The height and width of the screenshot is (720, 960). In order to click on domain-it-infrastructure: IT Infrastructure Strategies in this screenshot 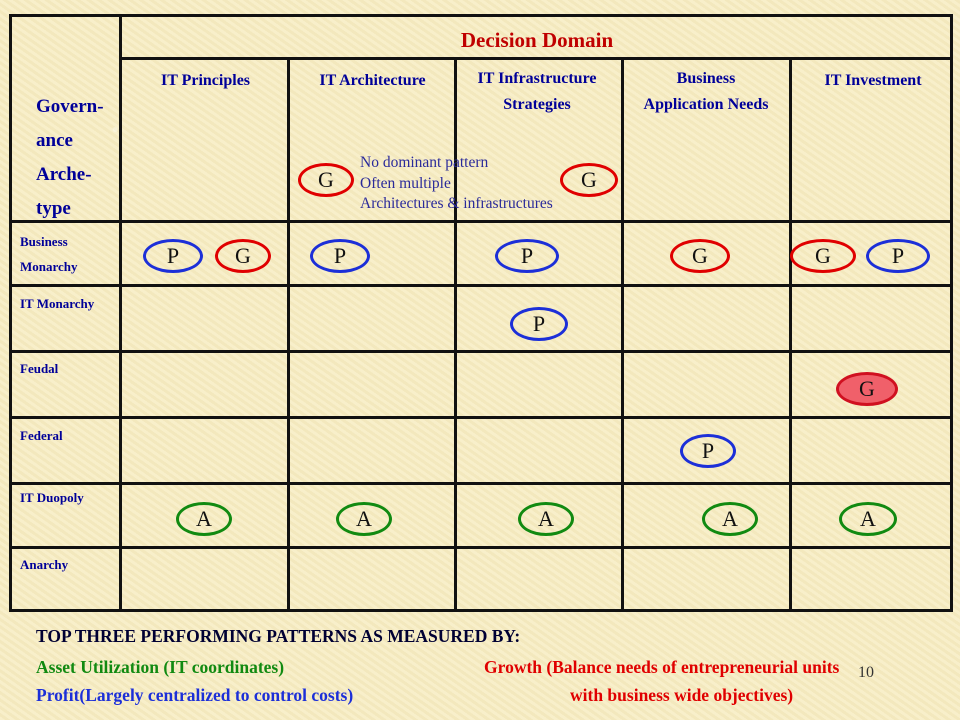, I will do `click(537, 92)`.